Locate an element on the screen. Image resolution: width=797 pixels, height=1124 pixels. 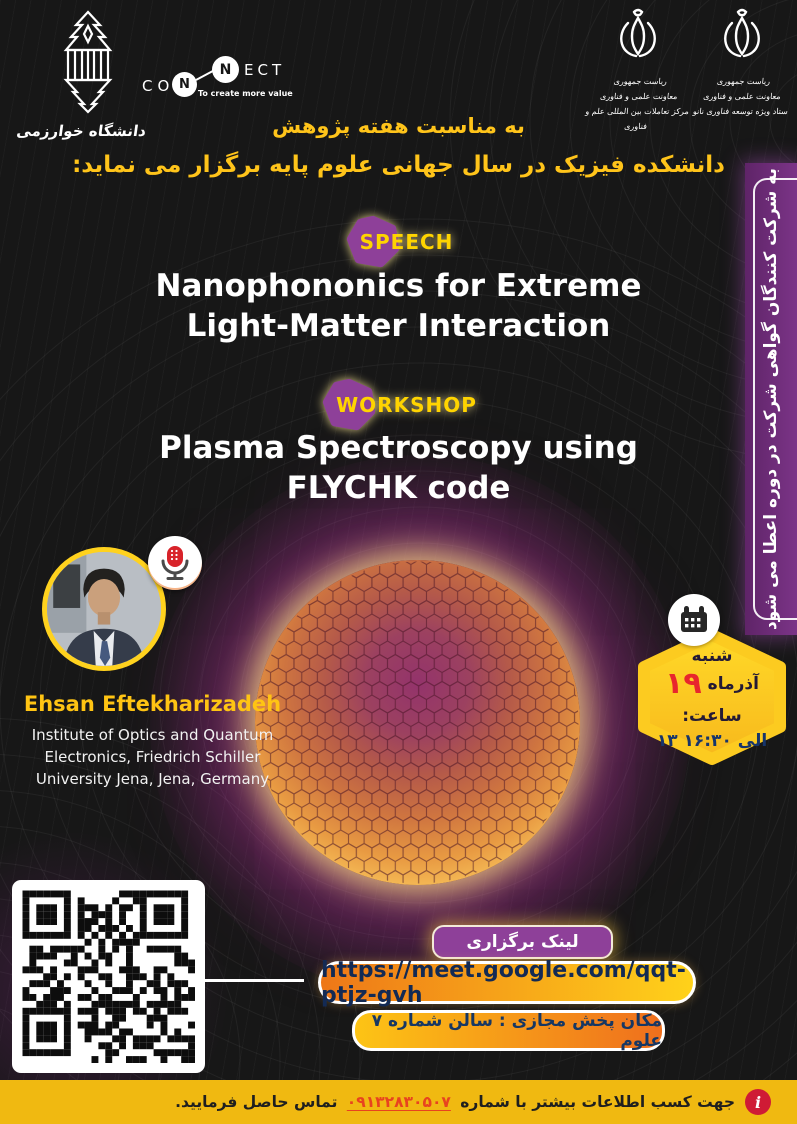
ribbon-frame is located at coordinates (775, 399).